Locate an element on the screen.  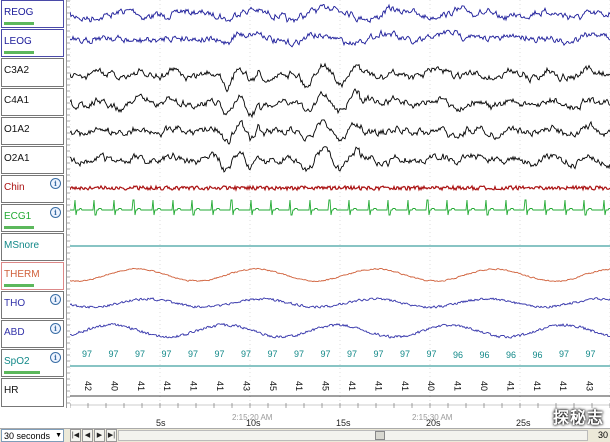
hr-value: 43 is located at coordinates (590, 386).